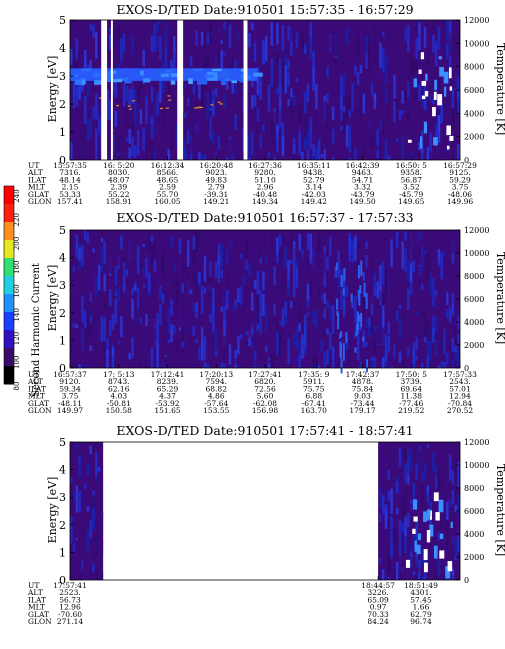 The width and height of the screenshot is (505, 649). Describe the element at coordinates (180, 90) in the screenshot. I see `data-gap` at that location.